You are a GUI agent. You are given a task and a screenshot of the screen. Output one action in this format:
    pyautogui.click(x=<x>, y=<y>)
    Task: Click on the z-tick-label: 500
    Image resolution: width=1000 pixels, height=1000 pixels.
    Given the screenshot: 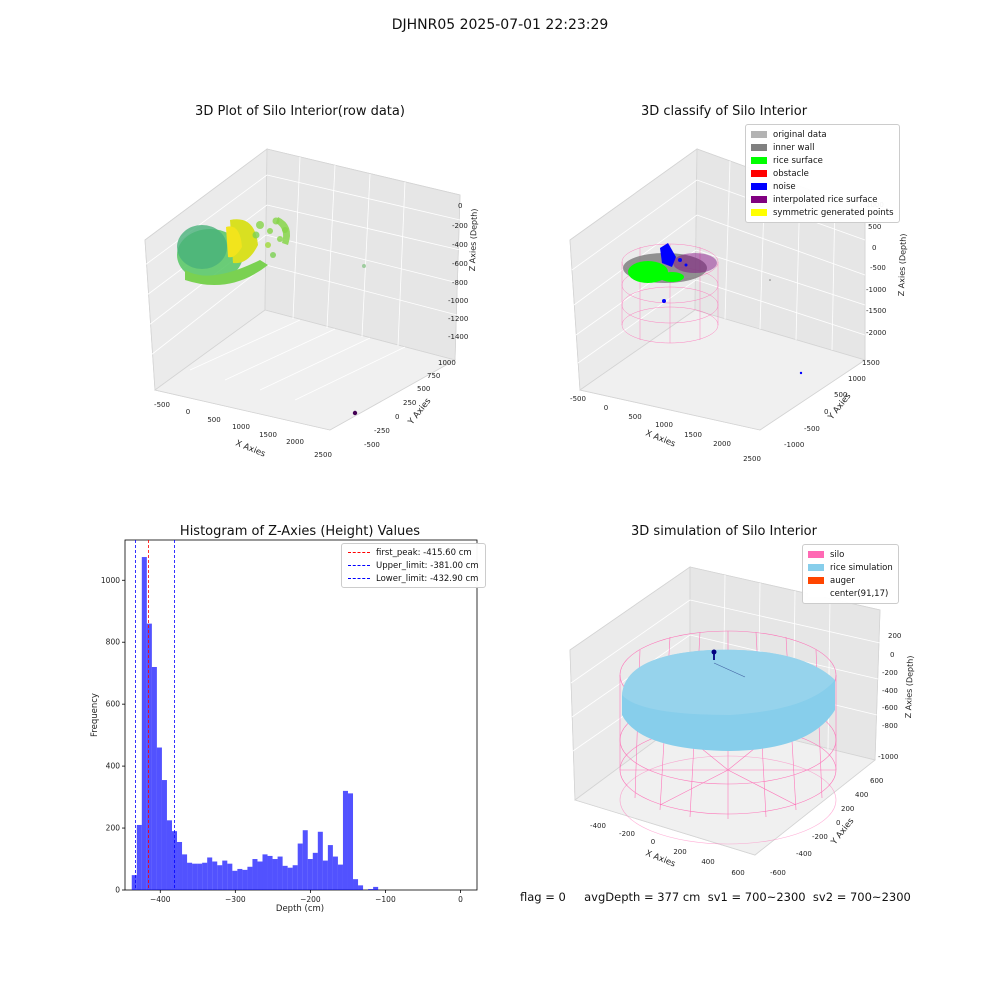 What is the action you would take?
    pyautogui.click(x=874, y=227)
    